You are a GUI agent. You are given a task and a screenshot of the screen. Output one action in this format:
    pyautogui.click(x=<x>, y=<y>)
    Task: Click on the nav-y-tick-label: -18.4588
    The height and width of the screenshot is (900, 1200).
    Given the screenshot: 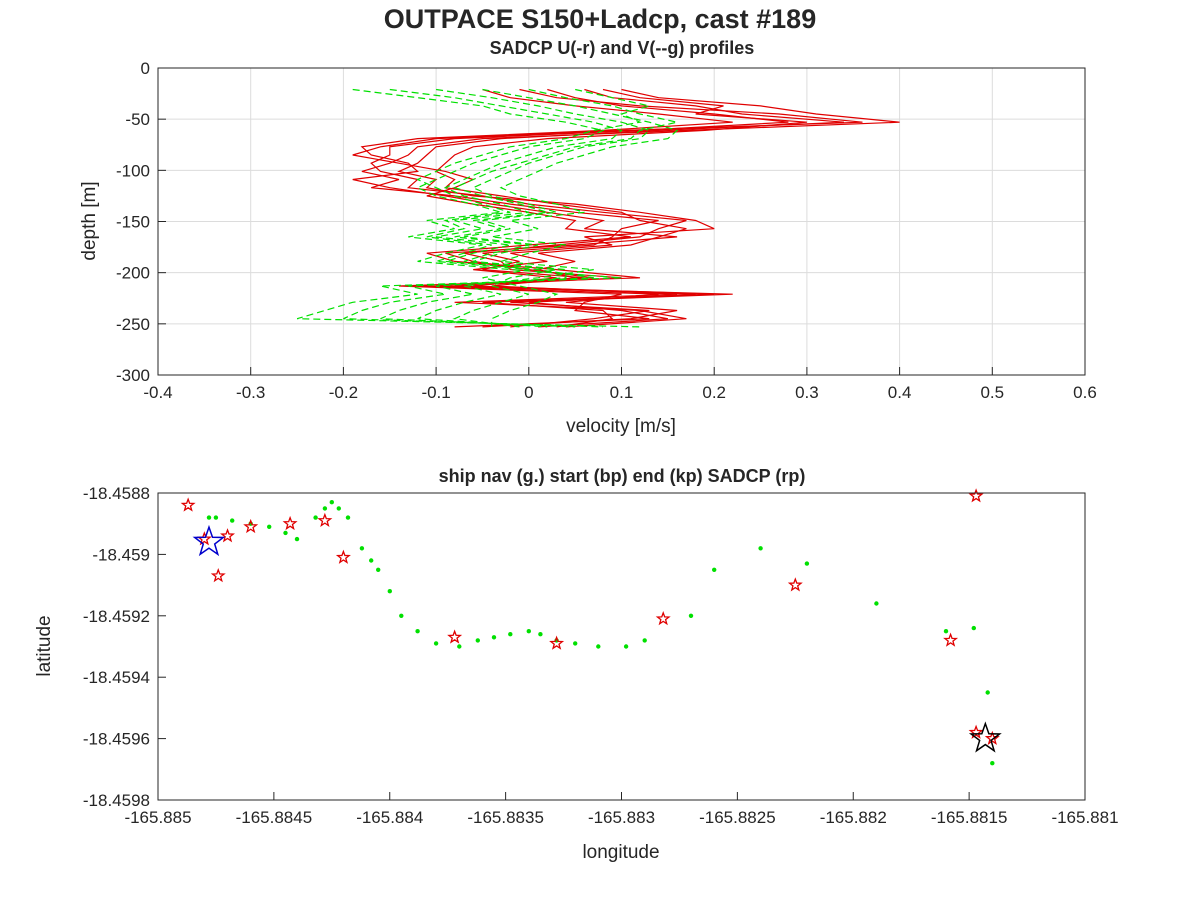 What is the action you would take?
    pyautogui.click(x=116, y=493)
    